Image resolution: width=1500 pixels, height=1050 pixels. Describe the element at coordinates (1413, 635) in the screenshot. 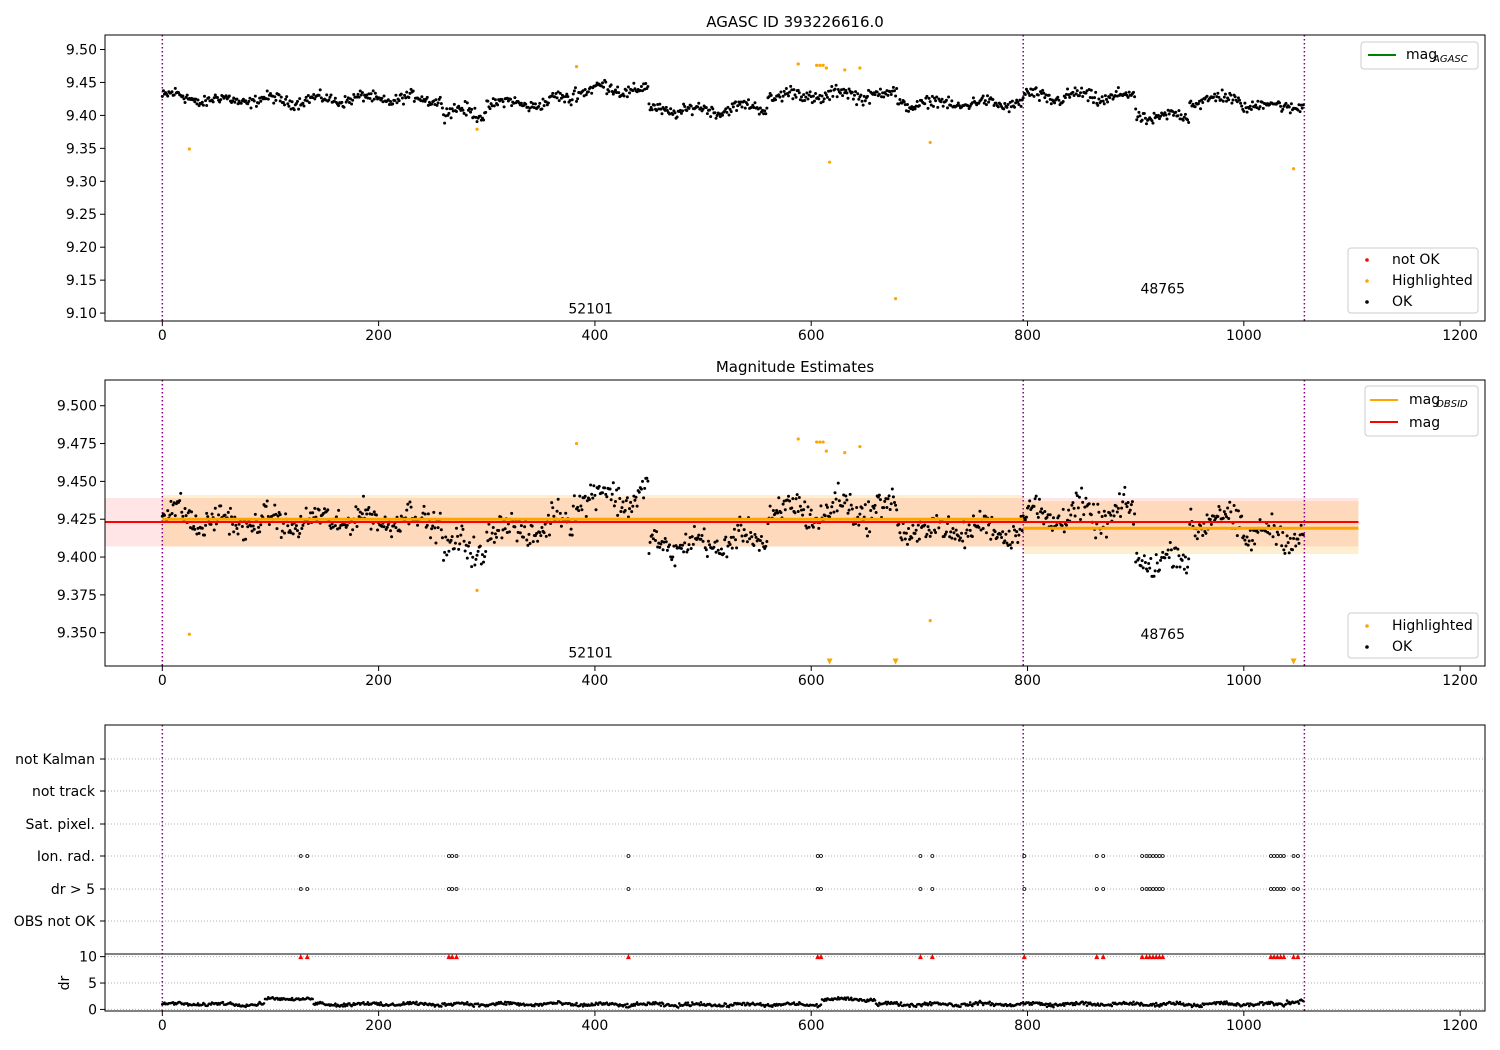

I see `legend-lower-box` at that location.